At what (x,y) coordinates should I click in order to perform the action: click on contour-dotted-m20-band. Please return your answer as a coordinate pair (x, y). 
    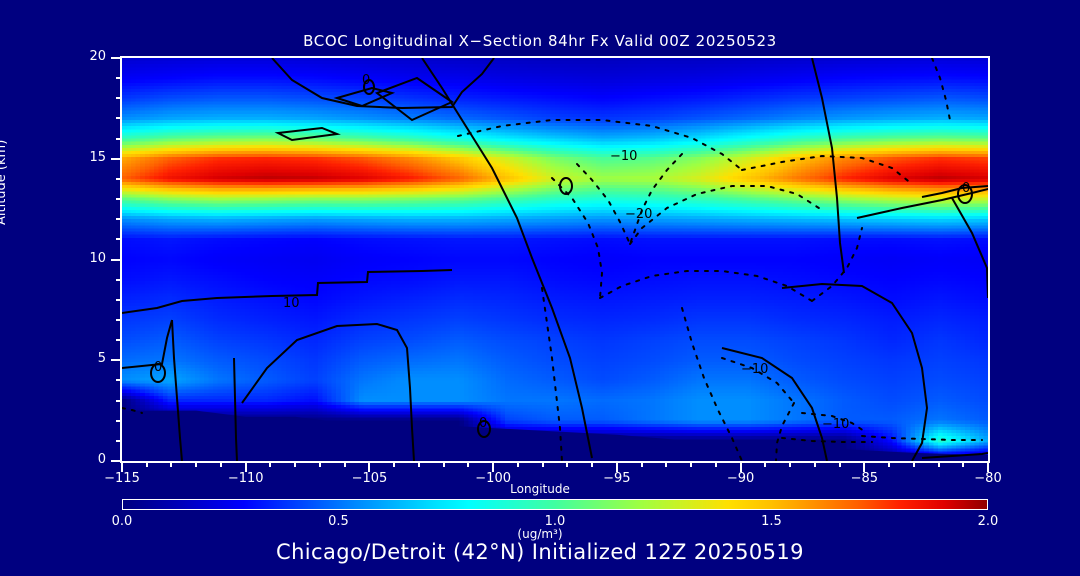
    Looking at the image, I should click on (706, 286).